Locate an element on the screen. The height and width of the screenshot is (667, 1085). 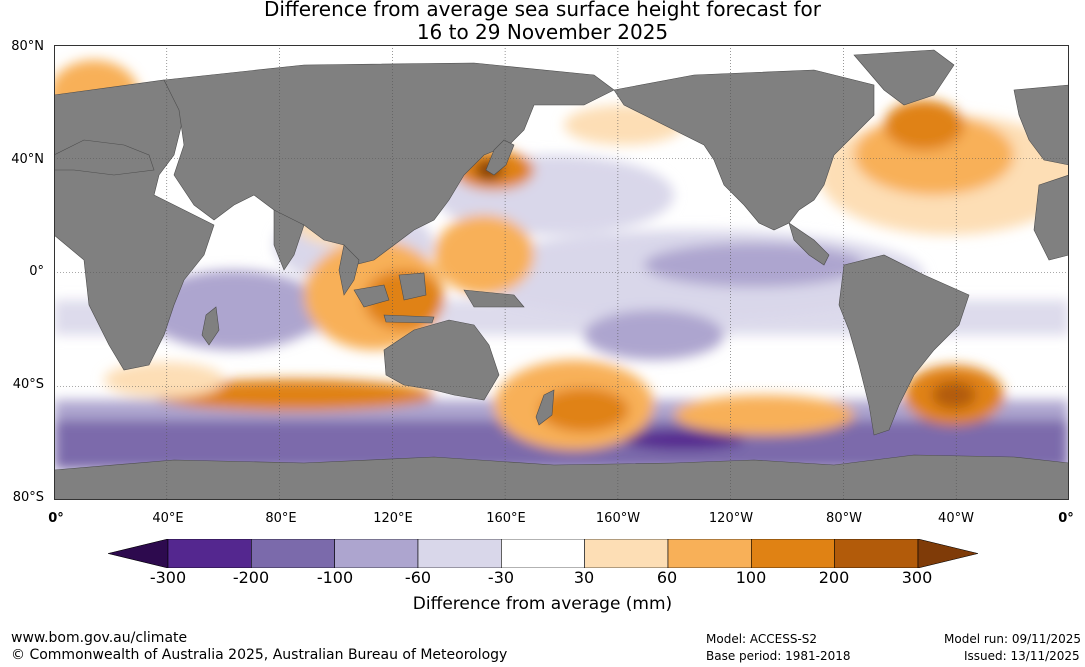
lon-label-40w: 40°W is located at coordinates (956, 518).